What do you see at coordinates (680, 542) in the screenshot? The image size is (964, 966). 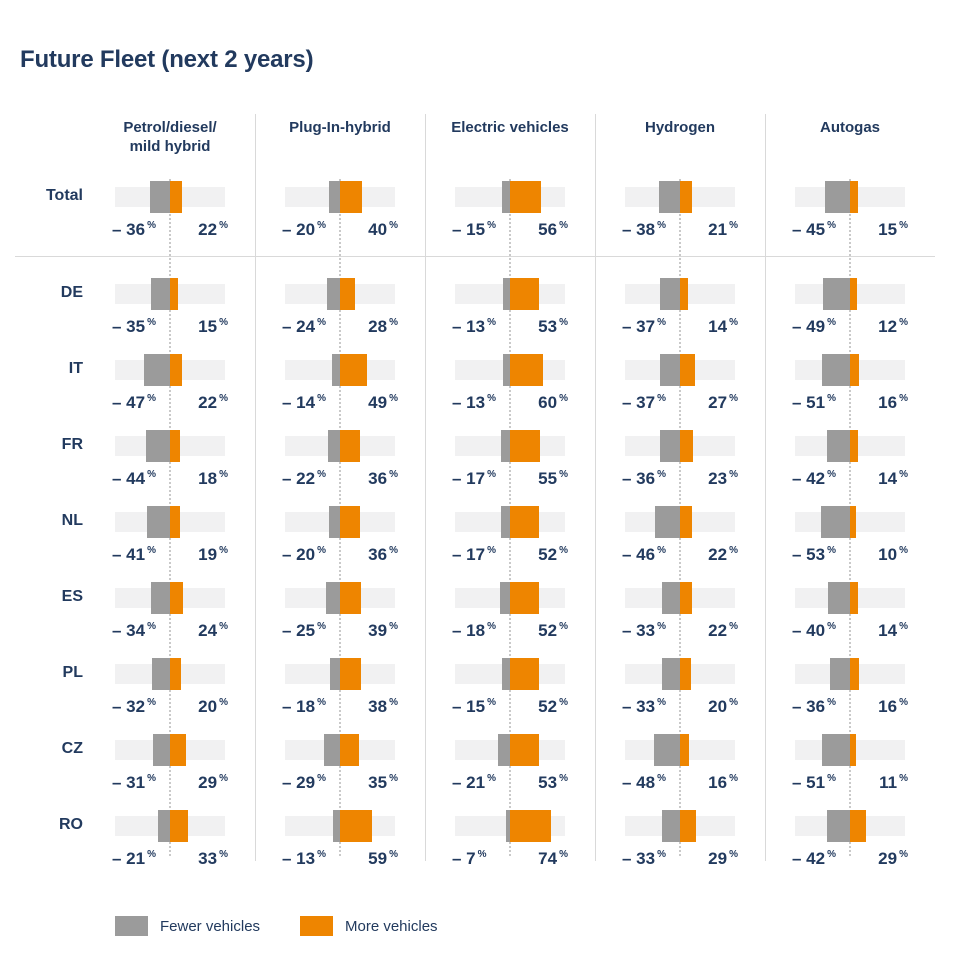 I see `chart-cell: – 46% 22%` at bounding box center [680, 542].